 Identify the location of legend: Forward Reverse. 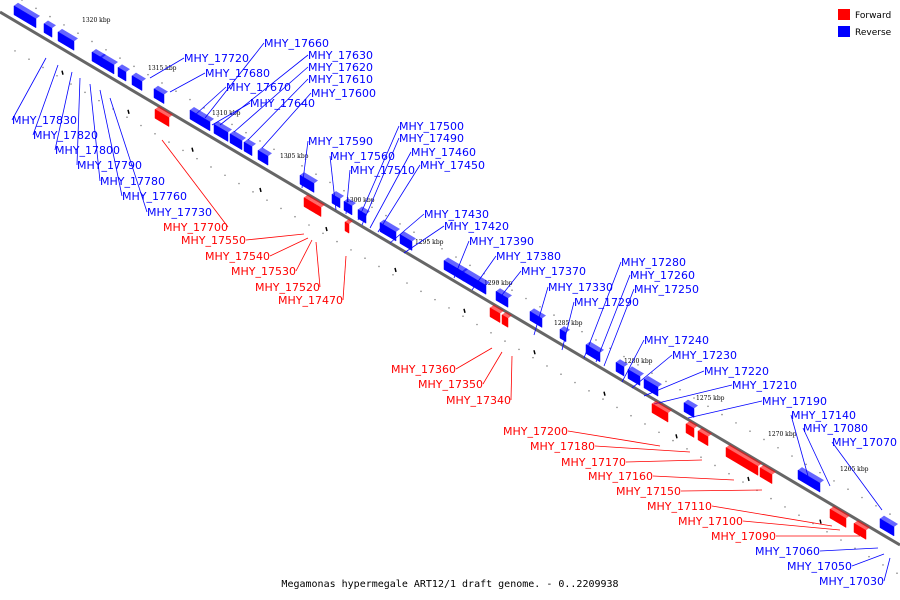
(865, 23).